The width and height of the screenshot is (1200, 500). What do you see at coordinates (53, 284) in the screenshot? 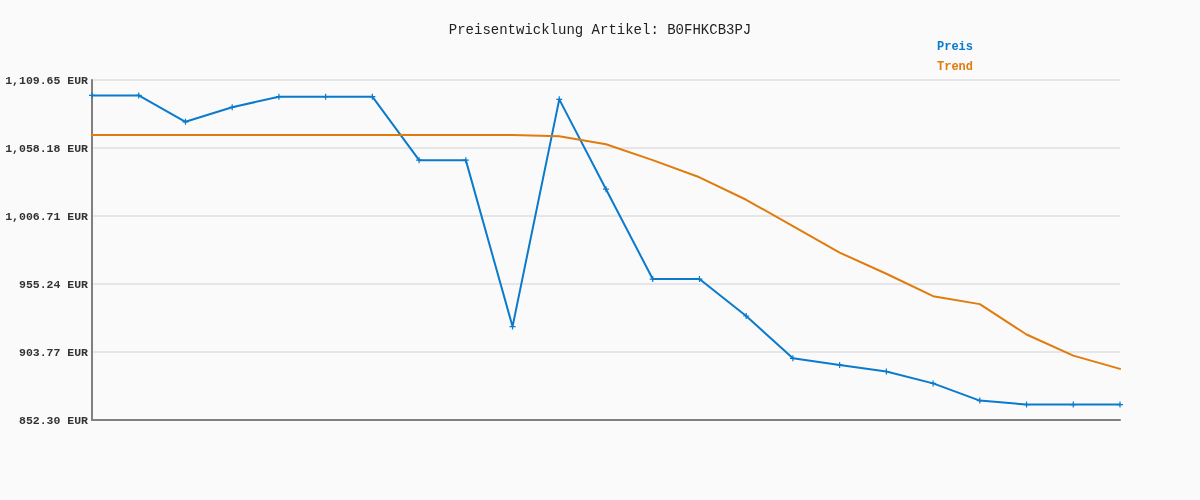
I see `y-tick-label: 955.24 EUR` at bounding box center [53, 284].